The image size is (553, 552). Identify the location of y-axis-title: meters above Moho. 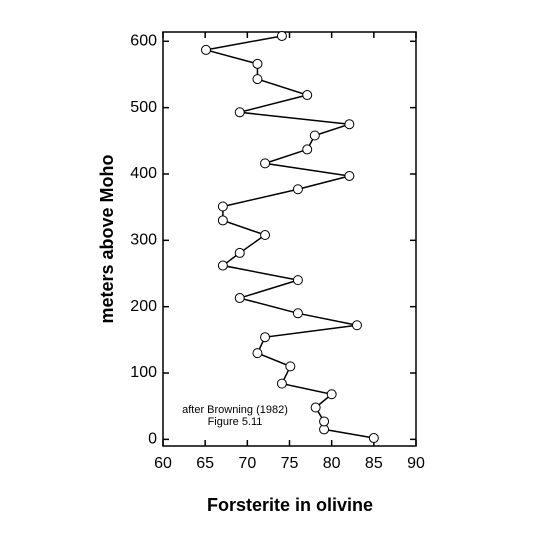
(107, 238).